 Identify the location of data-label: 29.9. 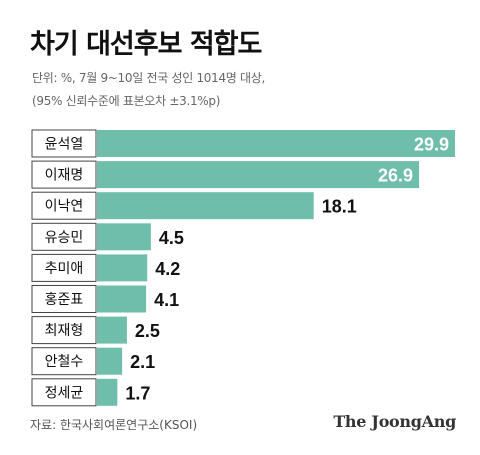
(431, 145).